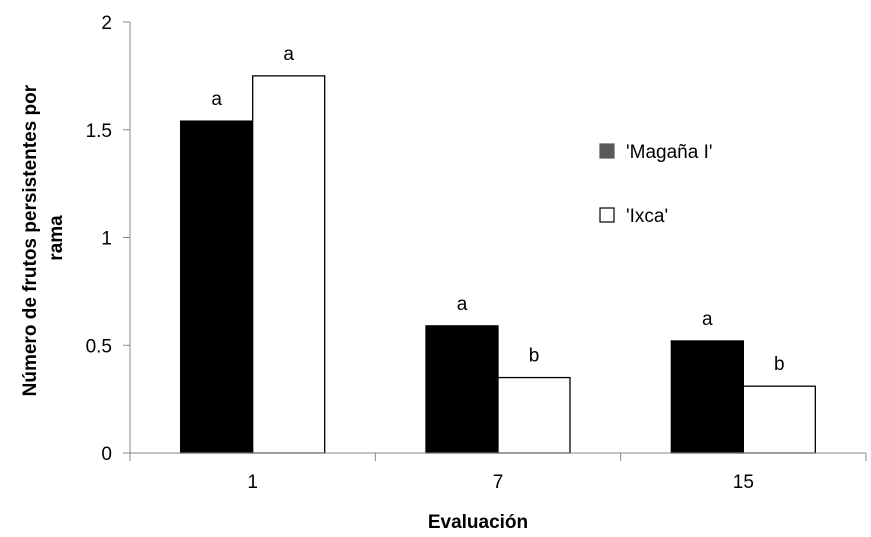  Describe the element at coordinates (478, 522) in the screenshot. I see `x-axis-title: Evaluación` at that location.